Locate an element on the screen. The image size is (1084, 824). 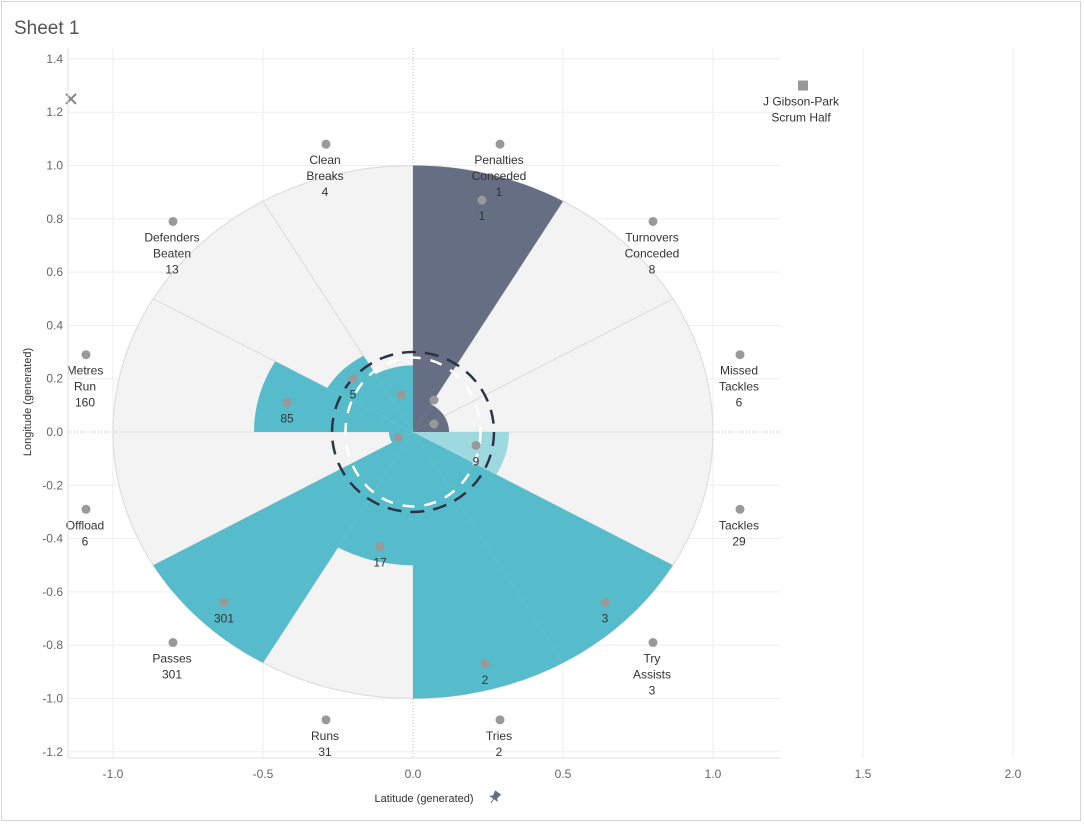
stat-name-label: Try is located at coordinates (652, 659).